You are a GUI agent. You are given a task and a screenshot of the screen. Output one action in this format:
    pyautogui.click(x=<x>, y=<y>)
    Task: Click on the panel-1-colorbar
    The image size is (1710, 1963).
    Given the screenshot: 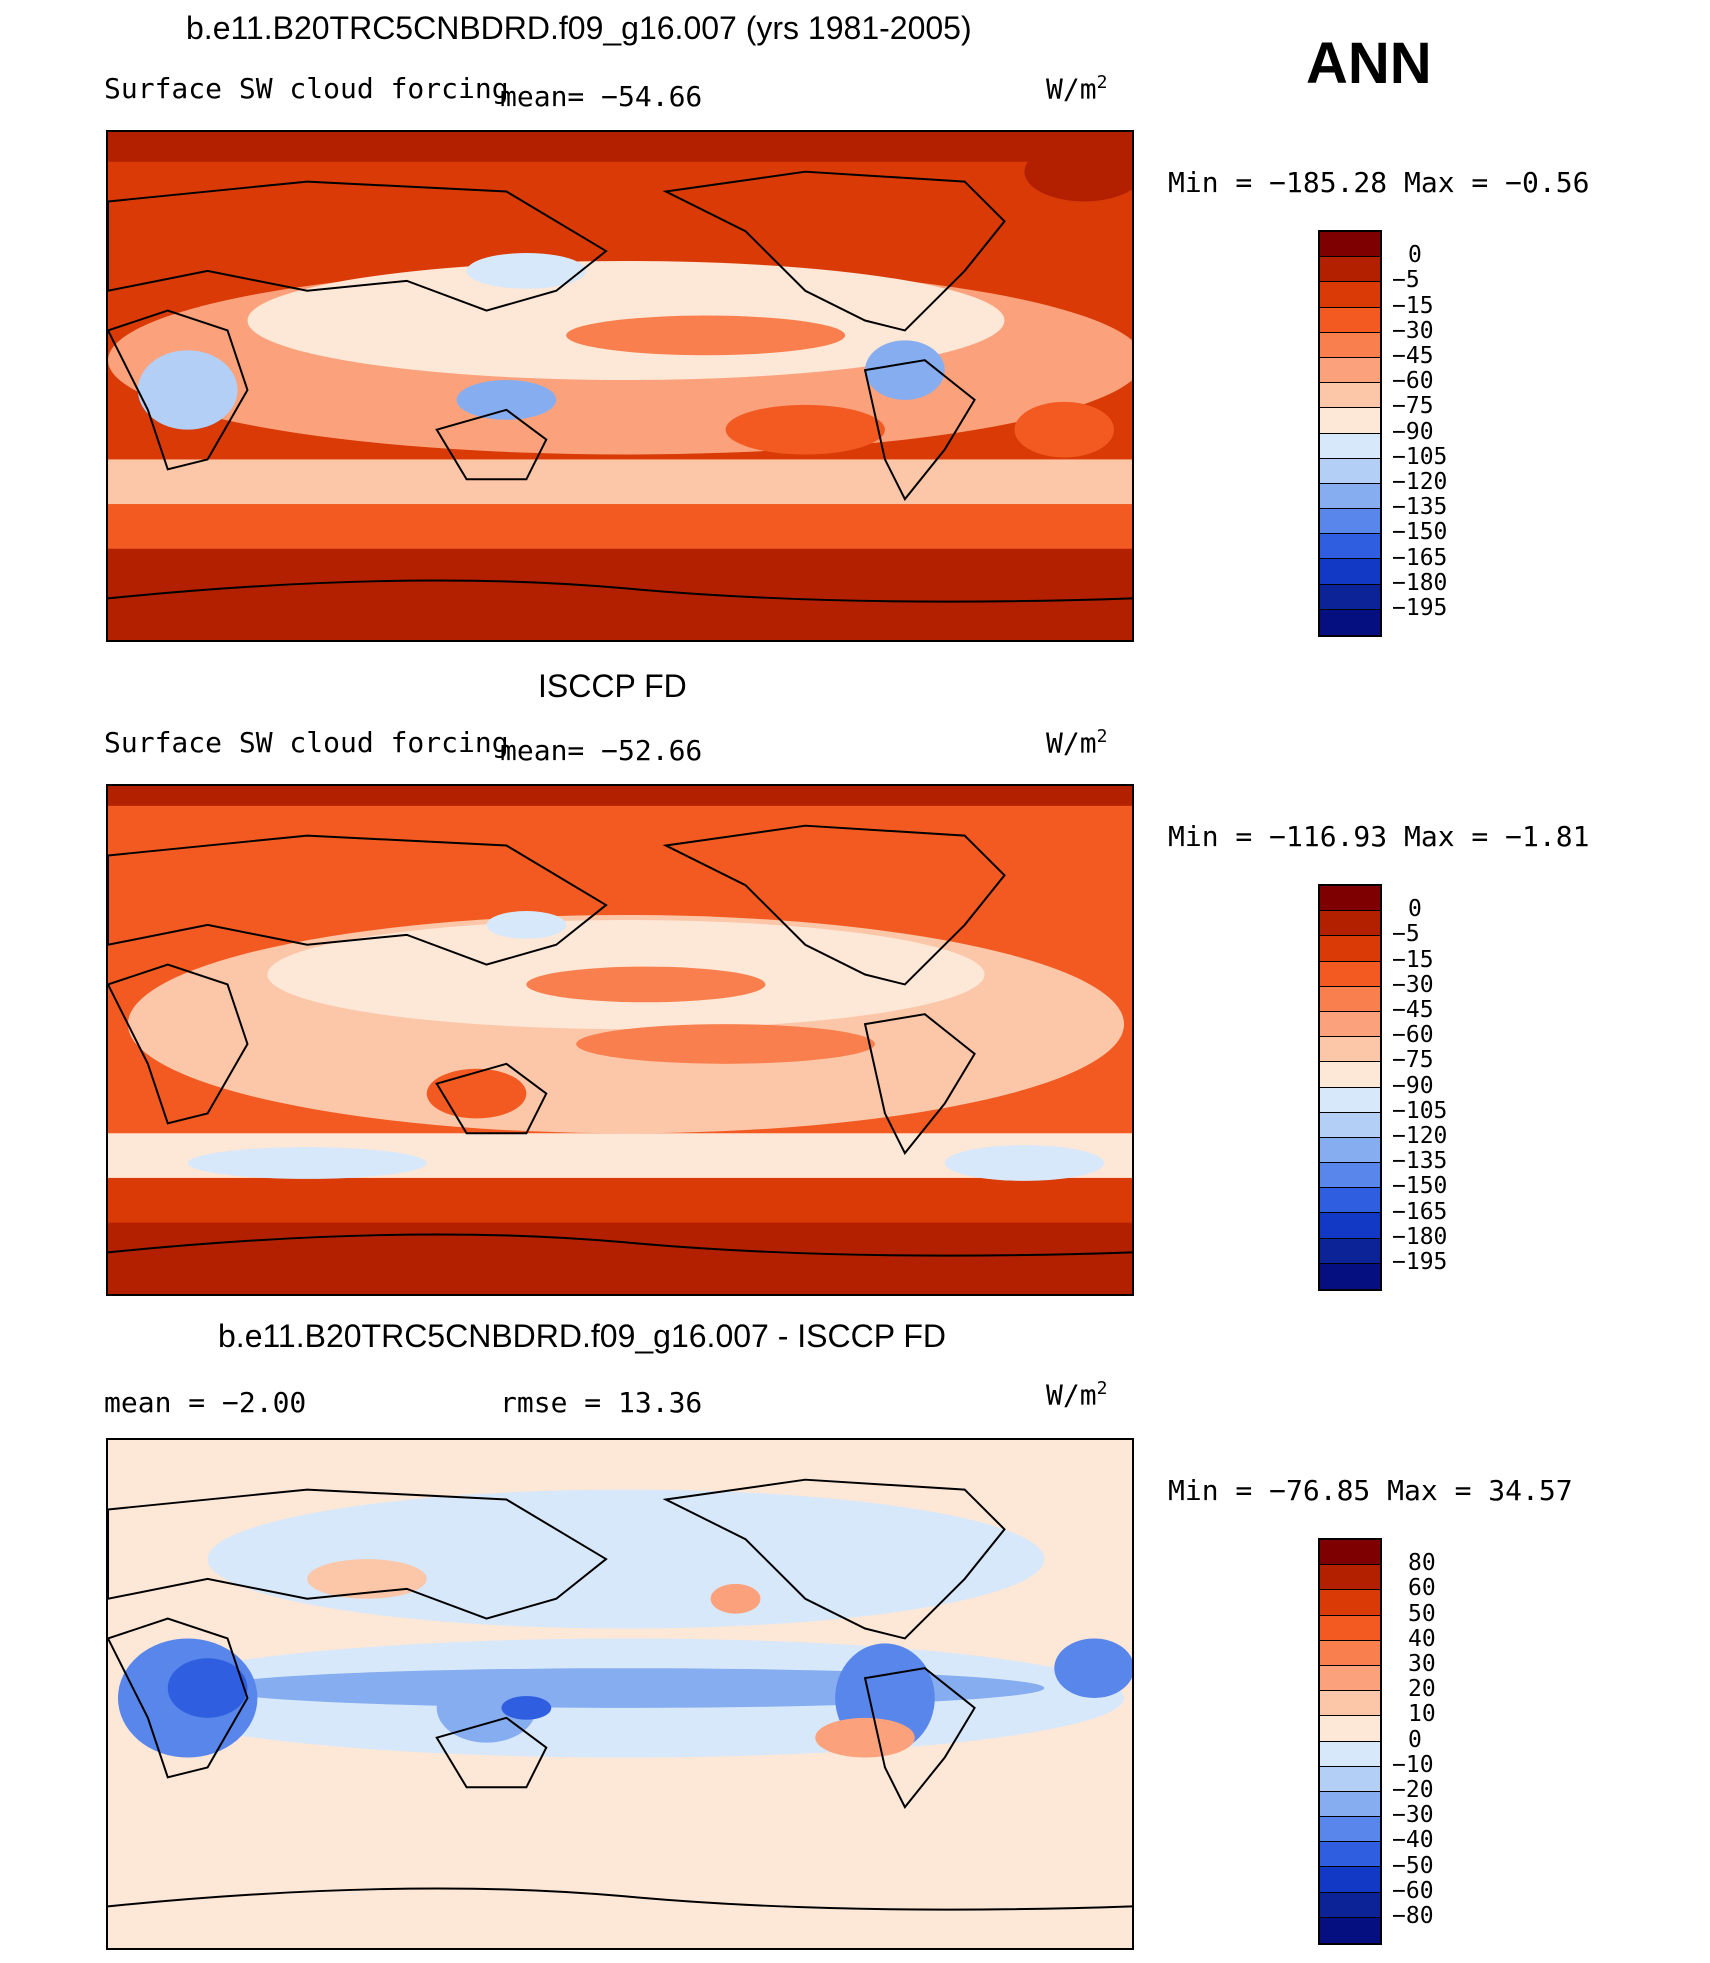 What is the action you would take?
    pyautogui.click(x=1350, y=433)
    